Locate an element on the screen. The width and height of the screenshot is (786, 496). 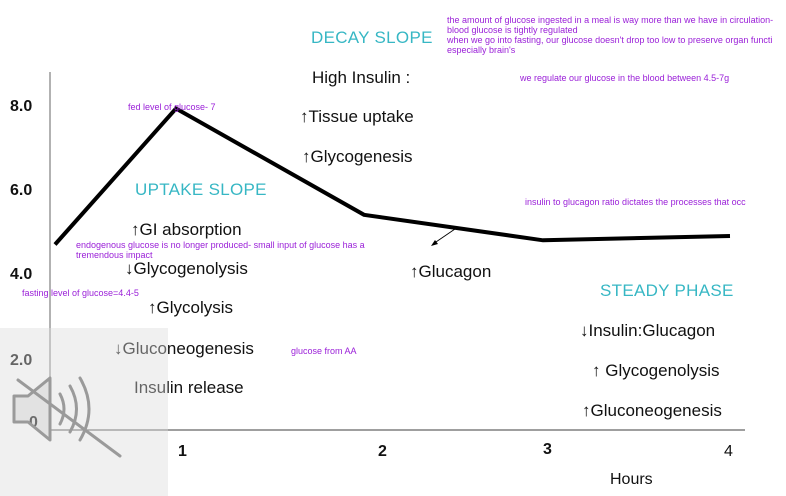
y-tick-label: 0 is located at coordinates (33, 423).